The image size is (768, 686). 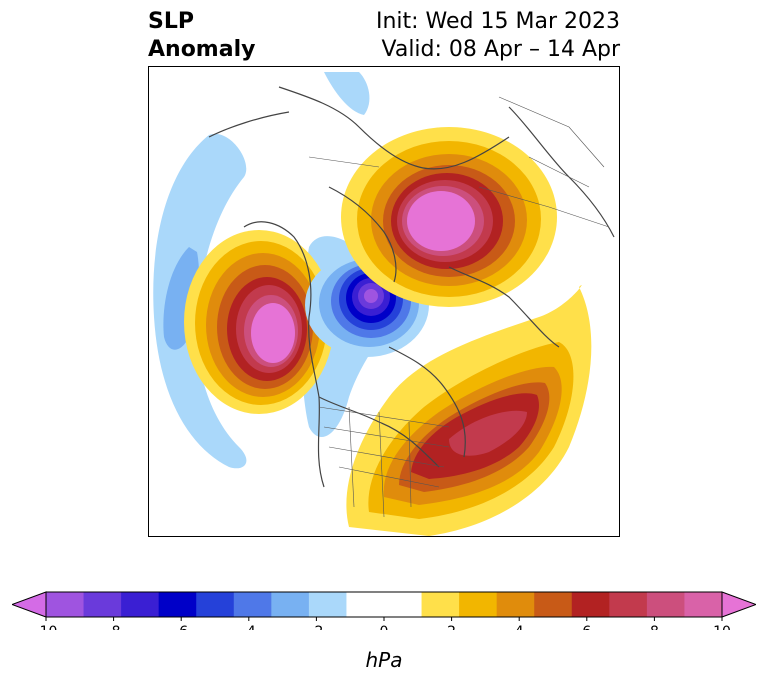 What do you see at coordinates (451, 627) in the screenshot?
I see `colorbar-tick-label: 2` at bounding box center [451, 627].